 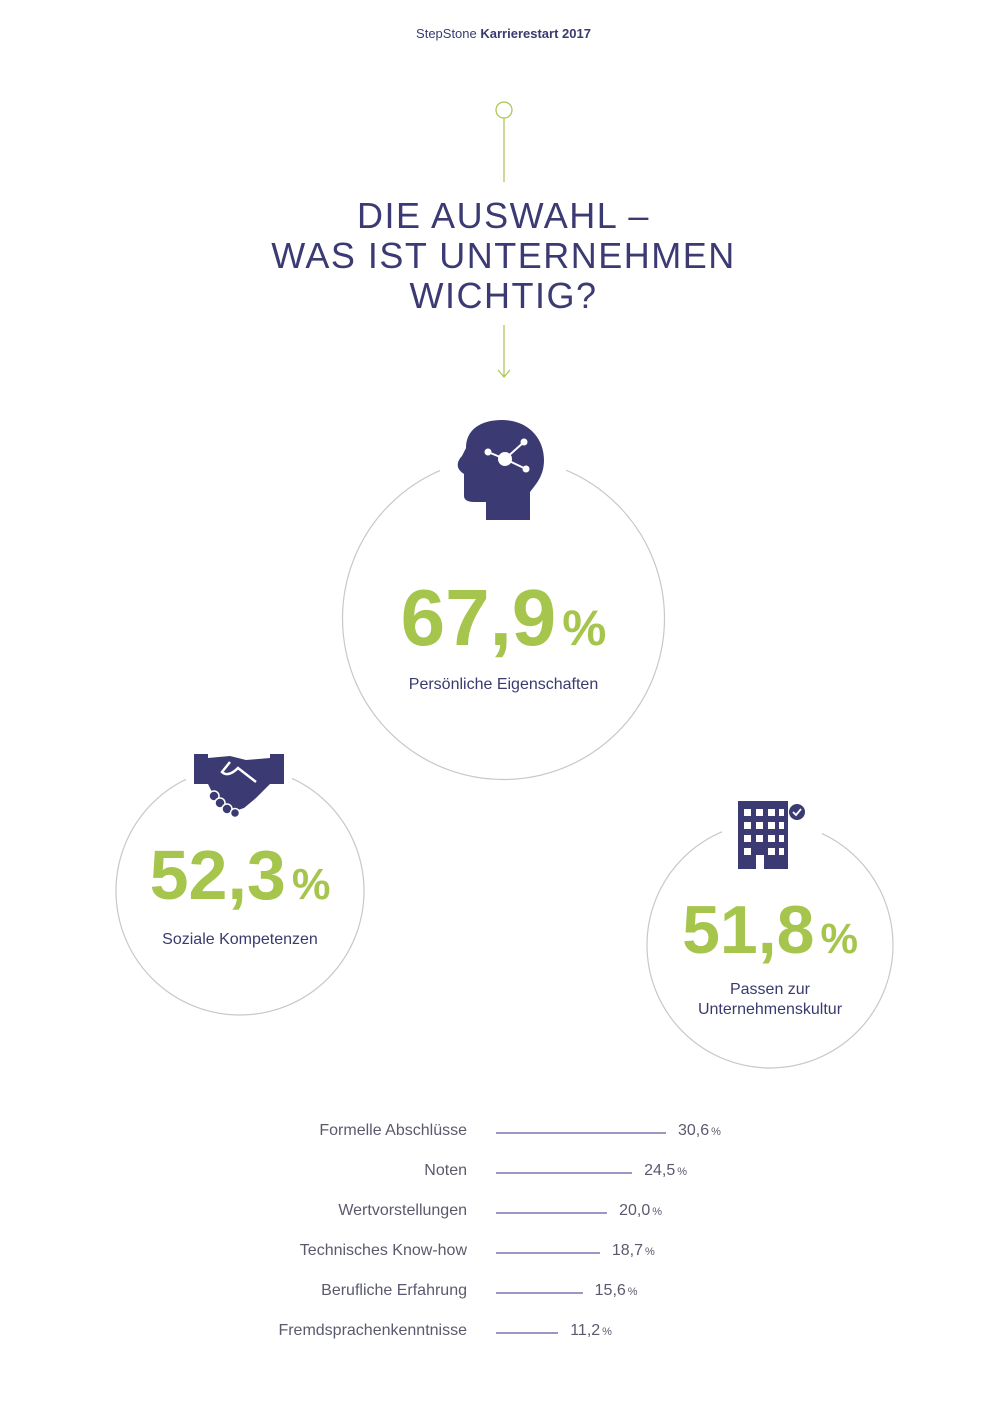 What do you see at coordinates (770, 999) in the screenshot?
I see `highlight-label-3: Passen zur Unternehmenskultur` at bounding box center [770, 999].